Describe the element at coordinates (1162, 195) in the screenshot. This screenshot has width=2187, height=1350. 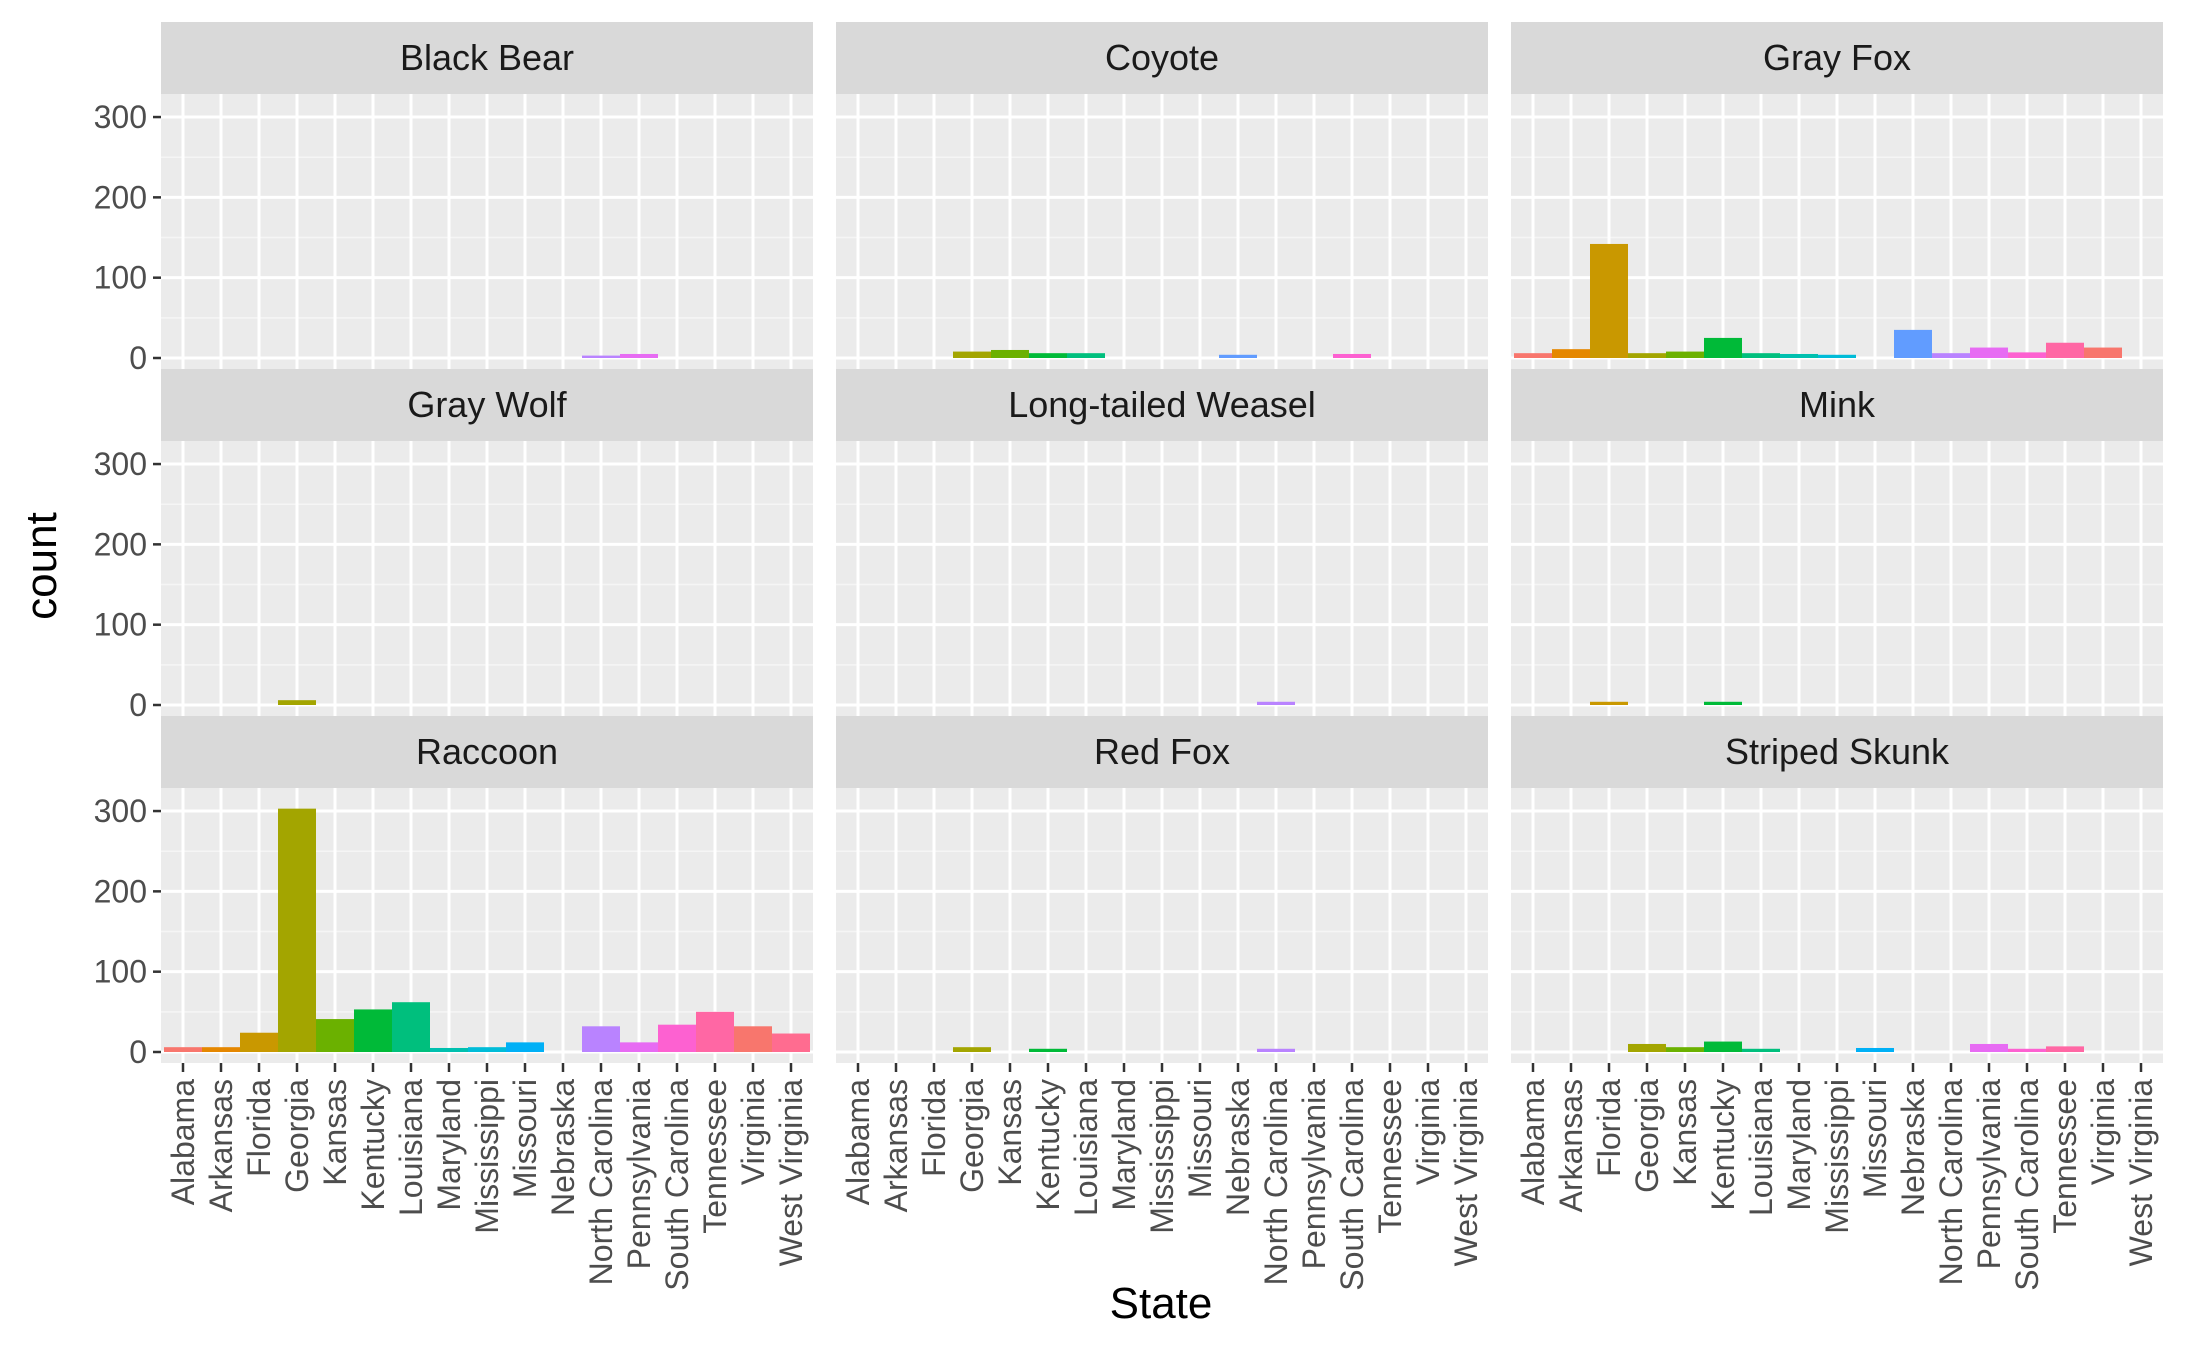
I see `facet-panel: Coyote` at that location.